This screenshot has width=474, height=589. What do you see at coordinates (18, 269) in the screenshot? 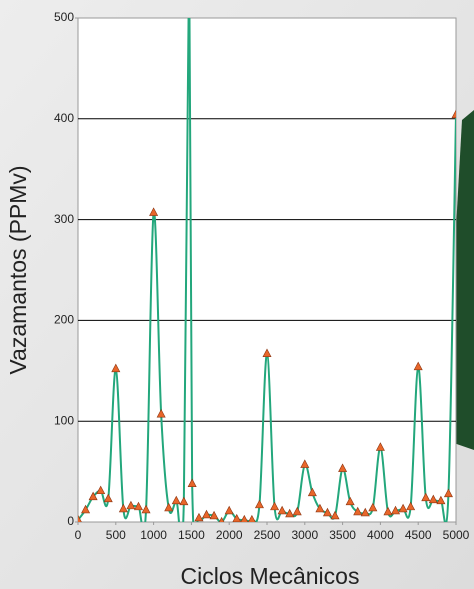
I see `y-axis-title: Vazamantos (PPMv)` at bounding box center [18, 269].